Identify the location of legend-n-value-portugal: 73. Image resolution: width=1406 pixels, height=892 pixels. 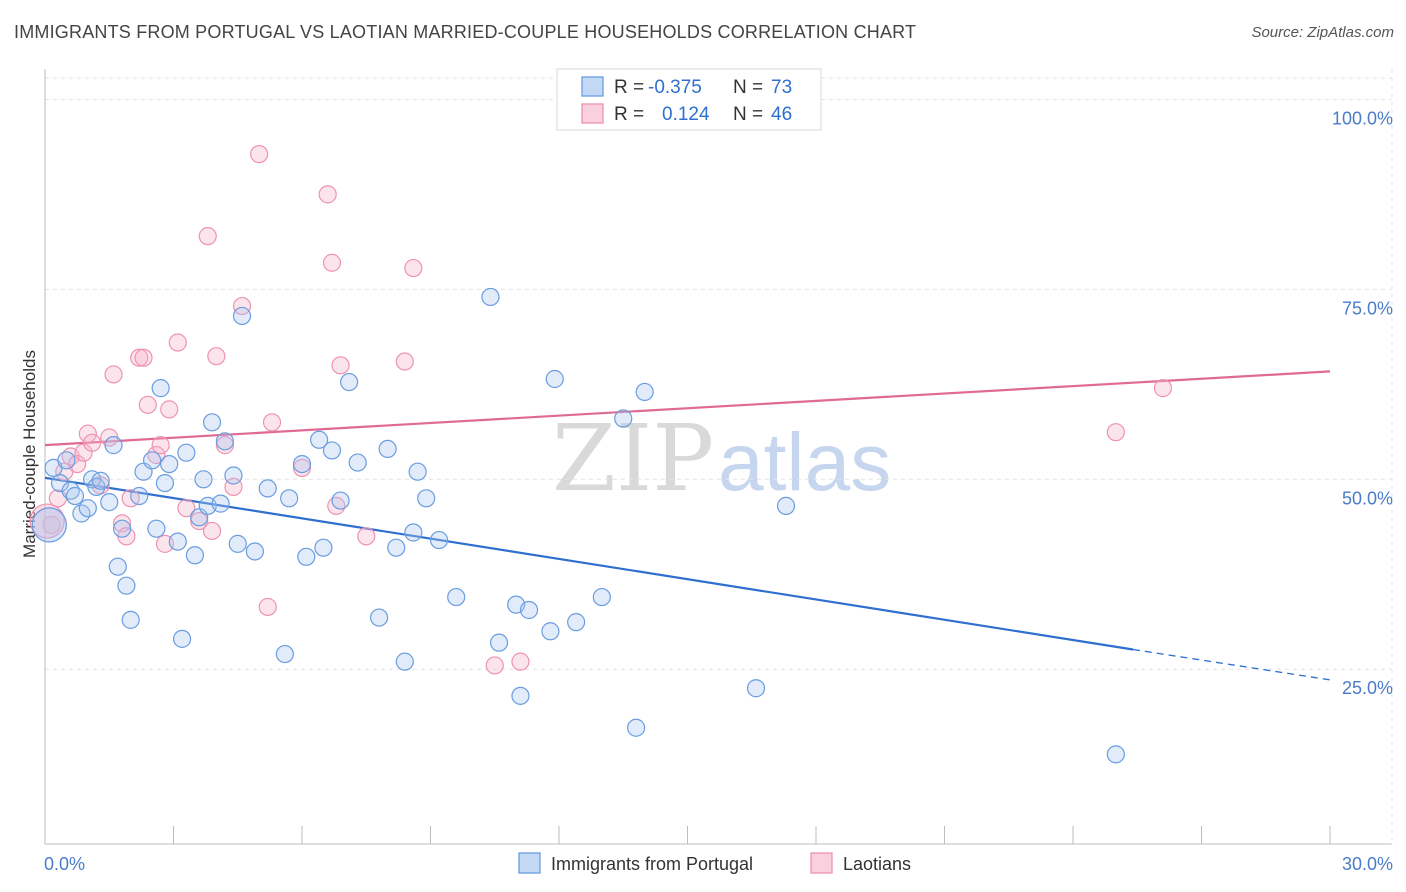
(781, 87).